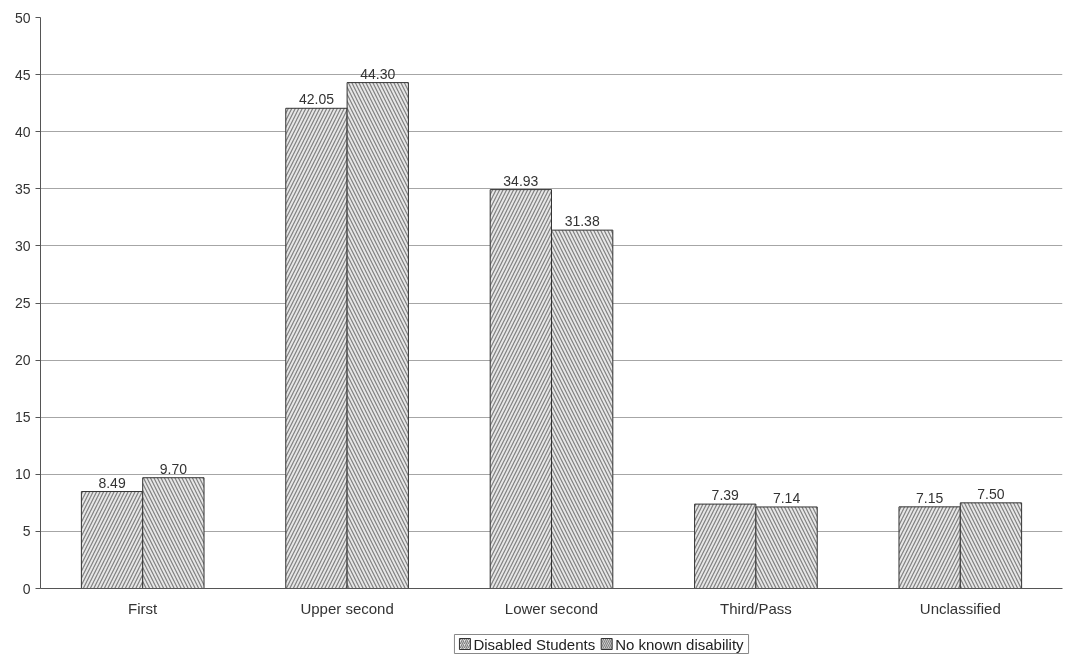 Image resolution: width=1068 pixels, height=656 pixels. Describe the element at coordinates (786, 497) in the screenshot. I see `data-label: 7.14` at that location.